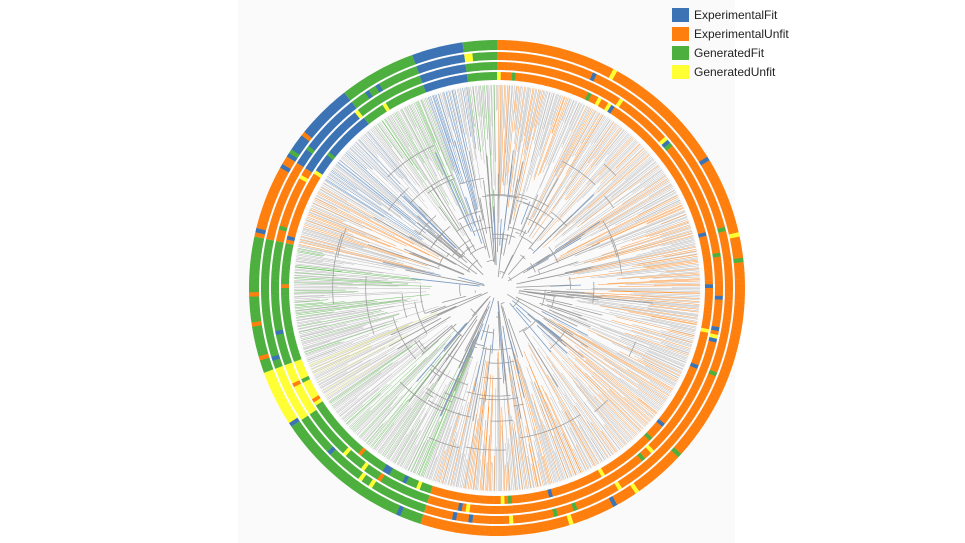  I want to click on legend-label: GeneratedFit, so click(729, 52).